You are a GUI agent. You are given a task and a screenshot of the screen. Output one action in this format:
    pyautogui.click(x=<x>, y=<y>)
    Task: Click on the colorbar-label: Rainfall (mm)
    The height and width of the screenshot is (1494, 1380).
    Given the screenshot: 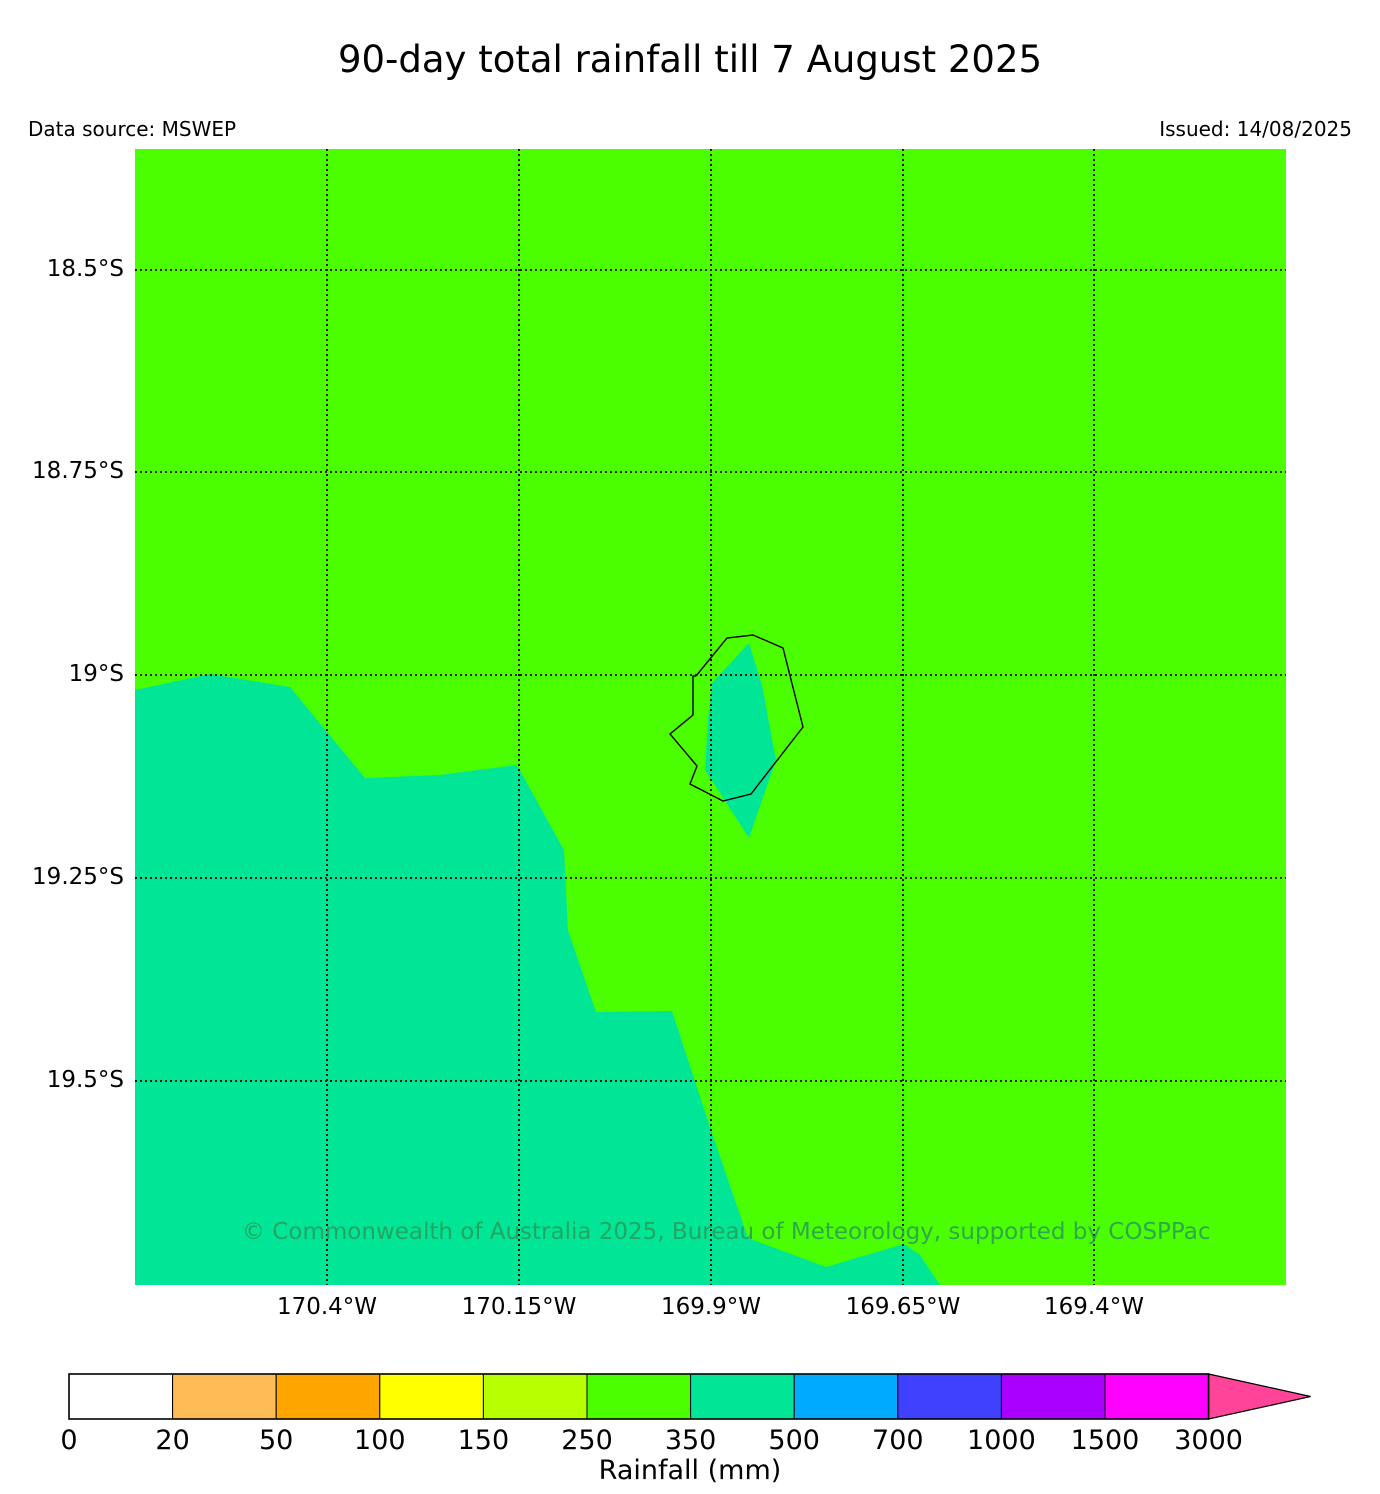 What is the action you would take?
    pyautogui.click(x=690, y=1470)
    